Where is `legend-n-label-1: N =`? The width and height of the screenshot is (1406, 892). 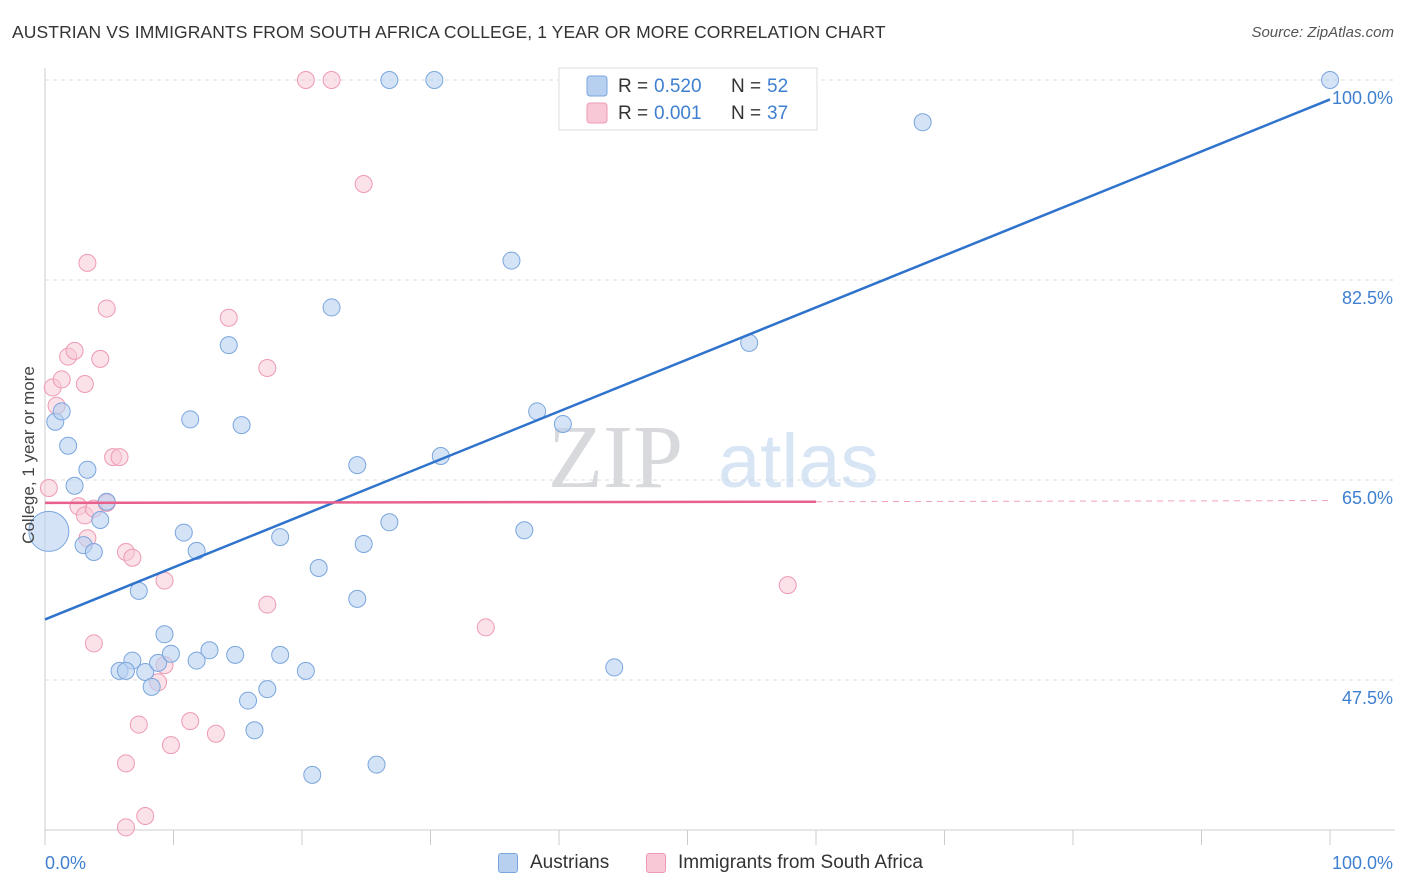 legend-n-label-1: N = is located at coordinates (746, 86).